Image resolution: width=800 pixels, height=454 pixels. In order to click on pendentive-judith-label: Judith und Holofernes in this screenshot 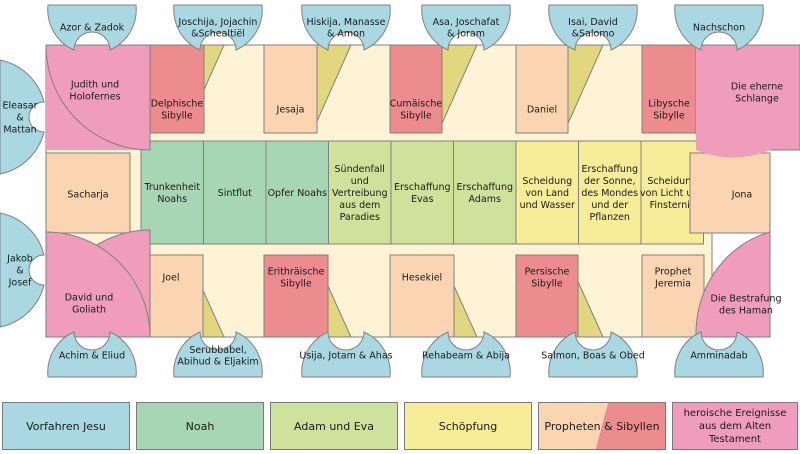, I will do `click(94, 91)`.